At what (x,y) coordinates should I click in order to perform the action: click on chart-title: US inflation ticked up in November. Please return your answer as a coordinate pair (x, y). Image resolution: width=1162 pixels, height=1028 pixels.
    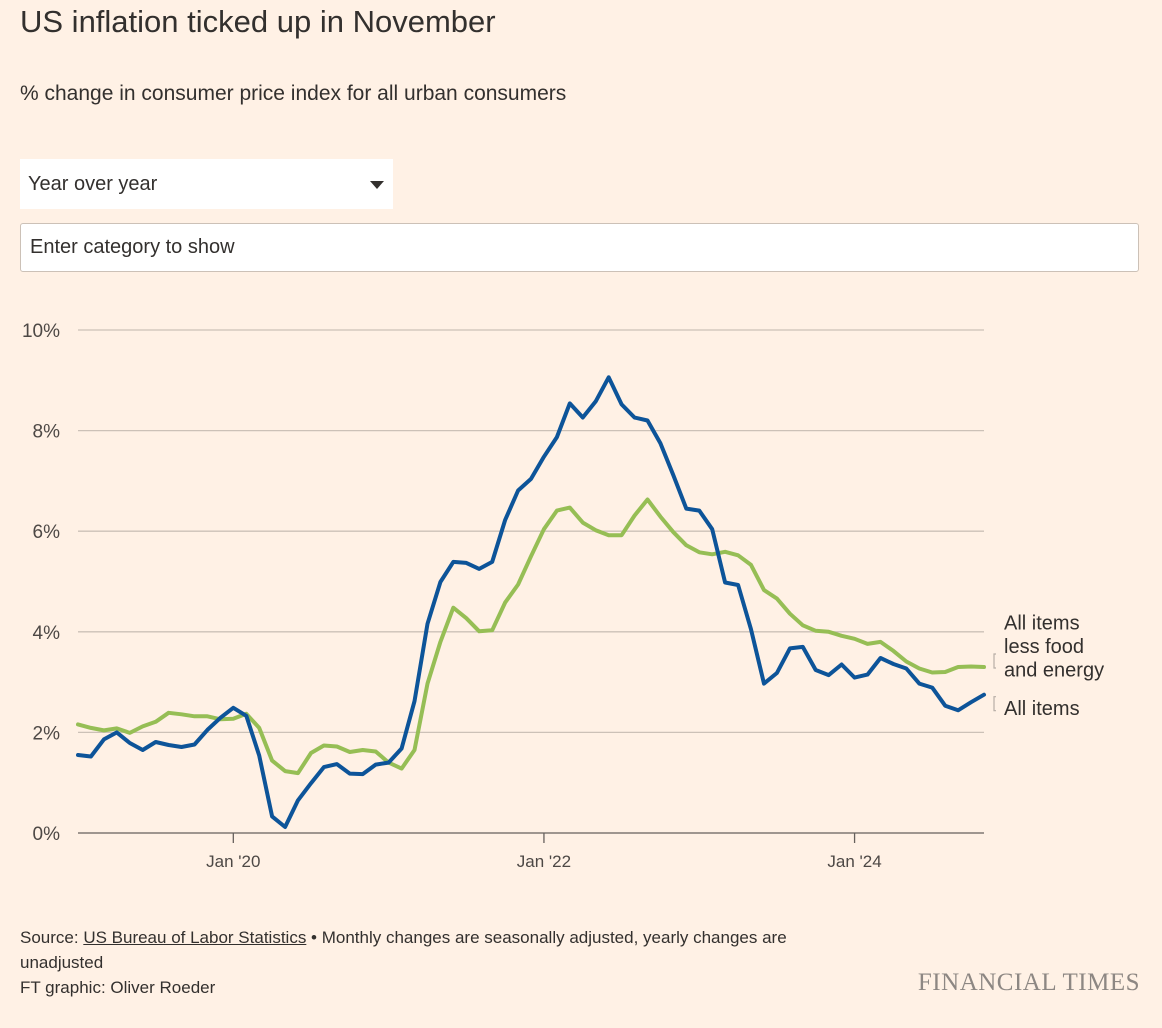
    Looking at the image, I should click on (258, 21).